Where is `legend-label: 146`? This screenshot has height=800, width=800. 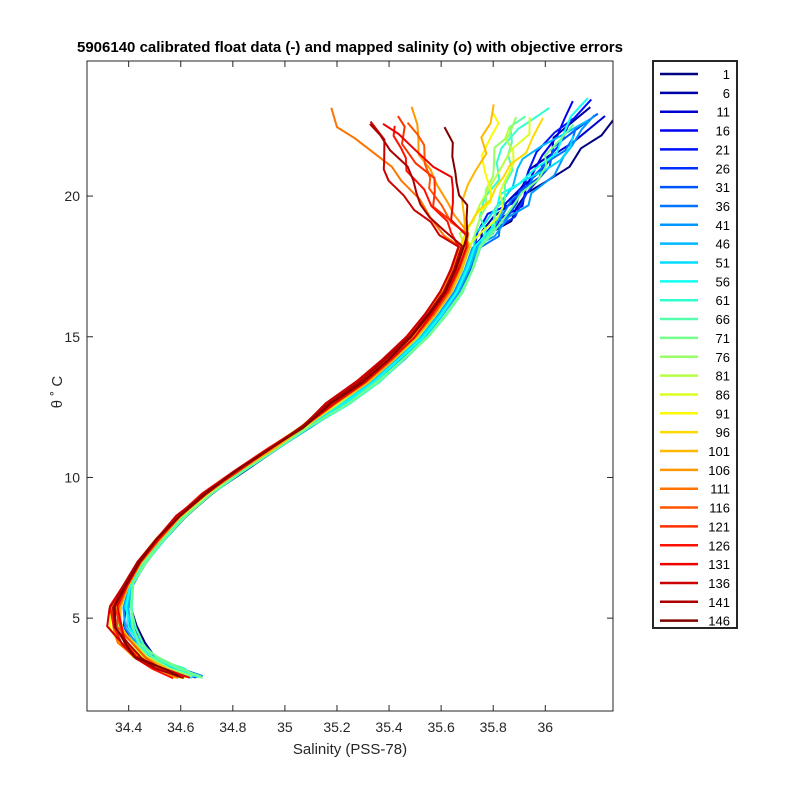 legend-label: 146 is located at coordinates (719, 621).